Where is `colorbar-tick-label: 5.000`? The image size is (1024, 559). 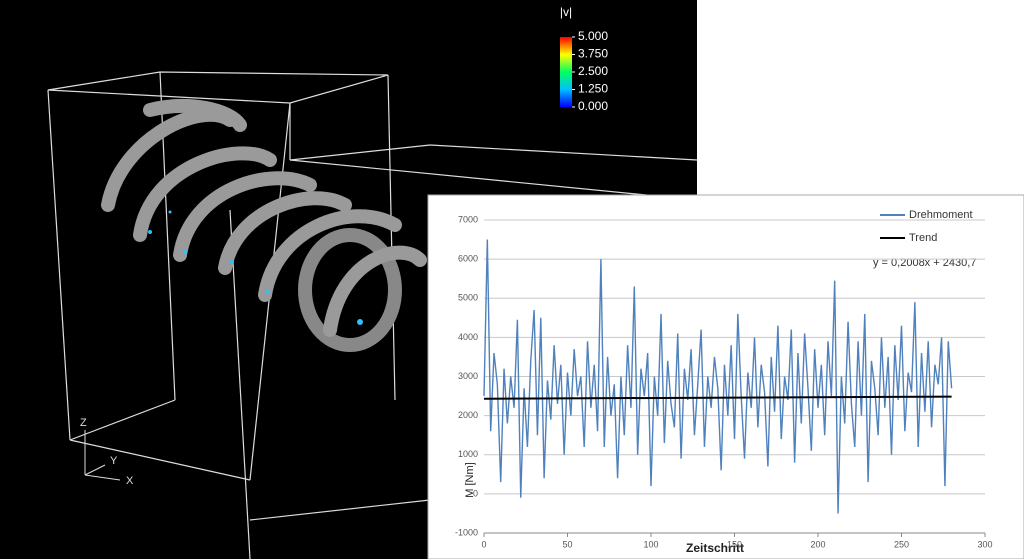
colorbar-tick-label: 5.000 is located at coordinates (593, 36).